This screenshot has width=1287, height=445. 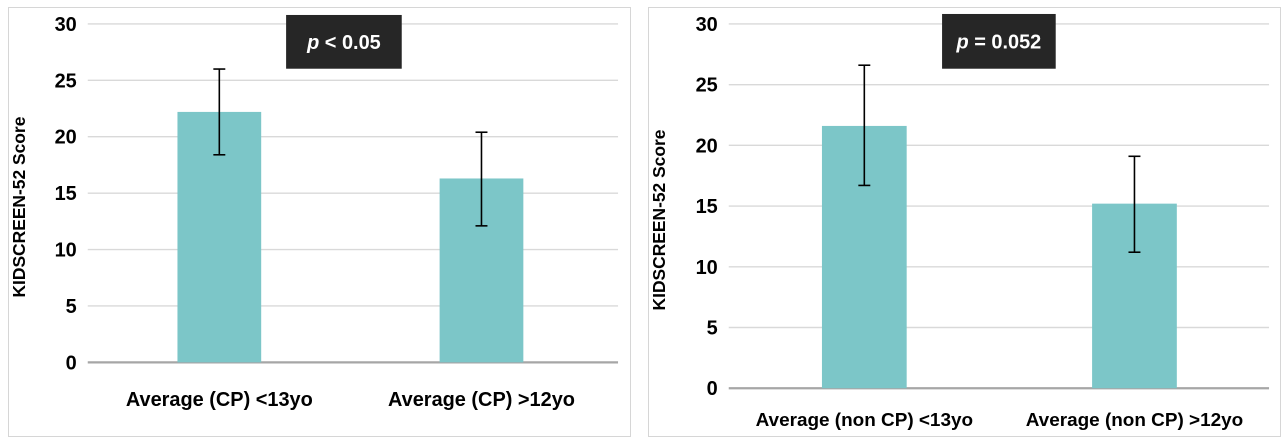 What do you see at coordinates (1134, 420) in the screenshot?
I see `category-label: Average (non CP) >12yo` at bounding box center [1134, 420].